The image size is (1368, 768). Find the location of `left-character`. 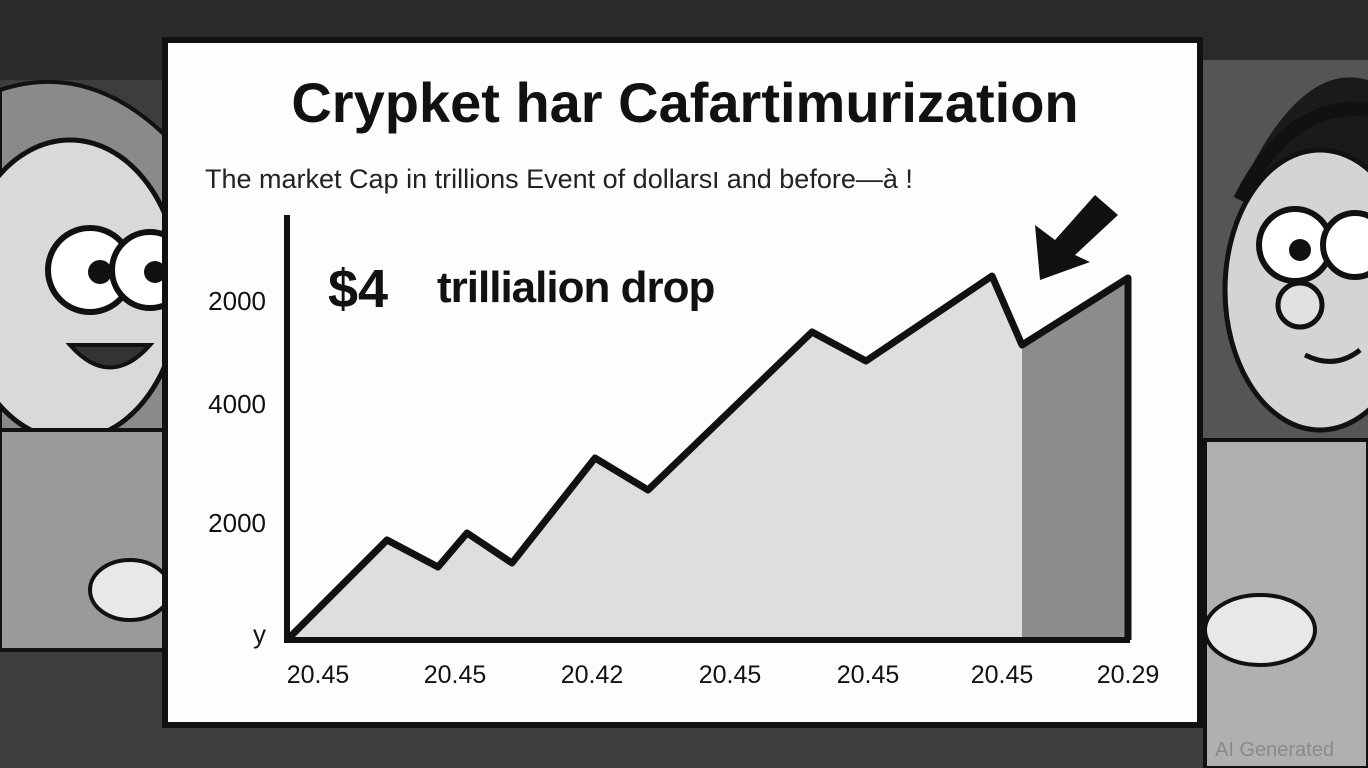

left-character is located at coordinates (95, 365).